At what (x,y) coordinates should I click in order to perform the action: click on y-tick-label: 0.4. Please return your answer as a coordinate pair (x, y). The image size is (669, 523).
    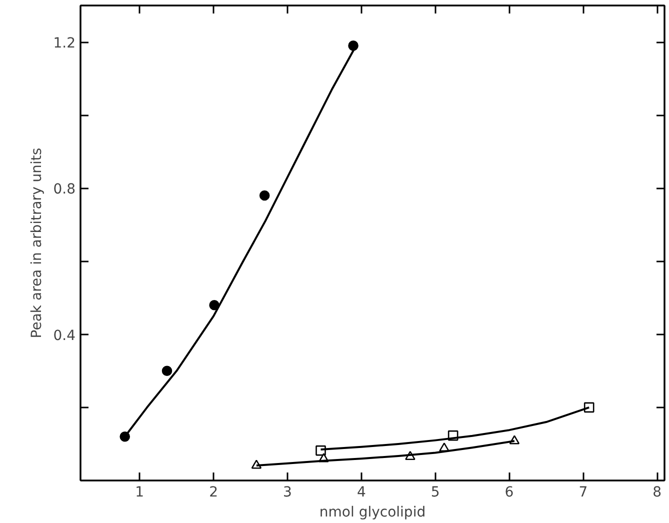
    Looking at the image, I should click on (64, 336).